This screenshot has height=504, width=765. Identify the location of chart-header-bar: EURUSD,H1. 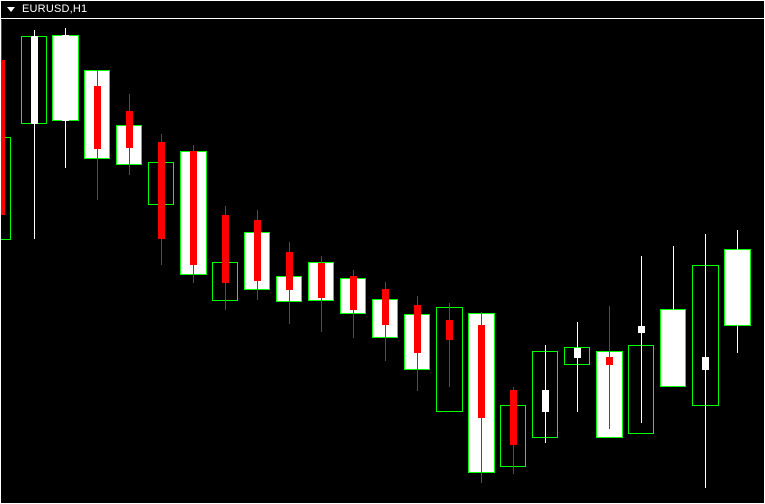
(382, 10).